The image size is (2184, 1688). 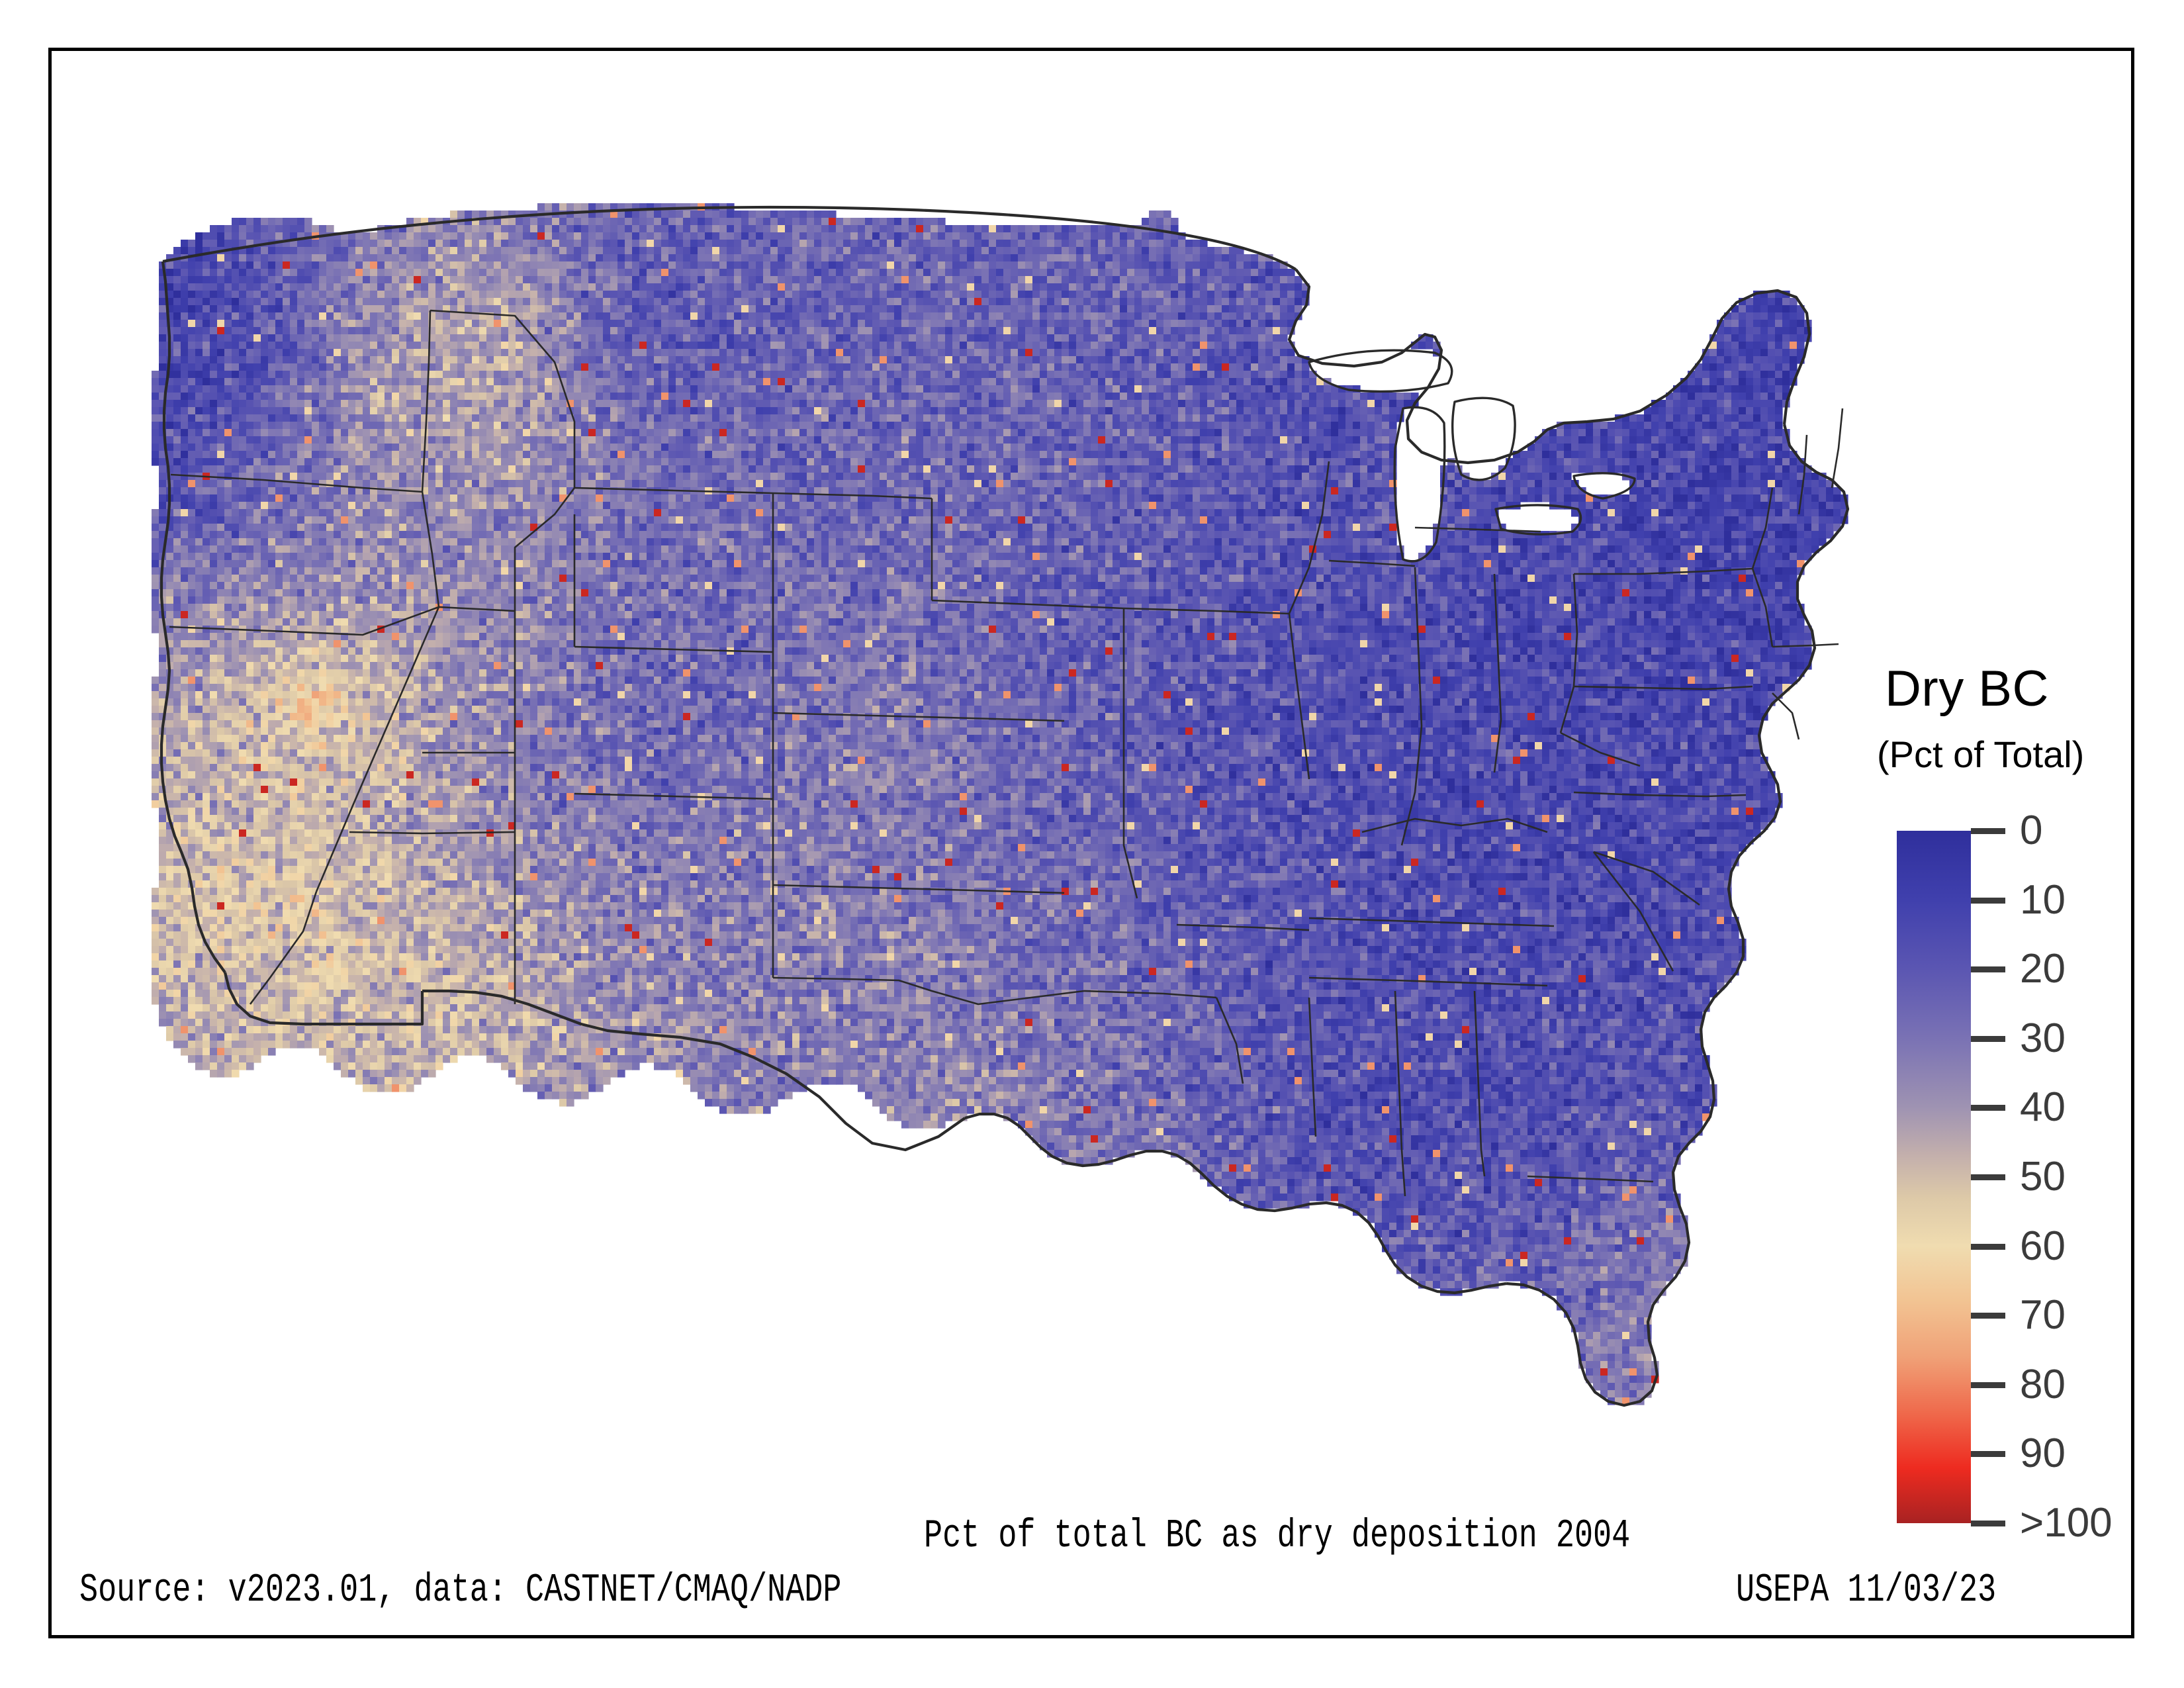 What do you see at coordinates (1277, 1536) in the screenshot?
I see `main-caption: Pct of total BC as dry deposition 2004` at bounding box center [1277, 1536].